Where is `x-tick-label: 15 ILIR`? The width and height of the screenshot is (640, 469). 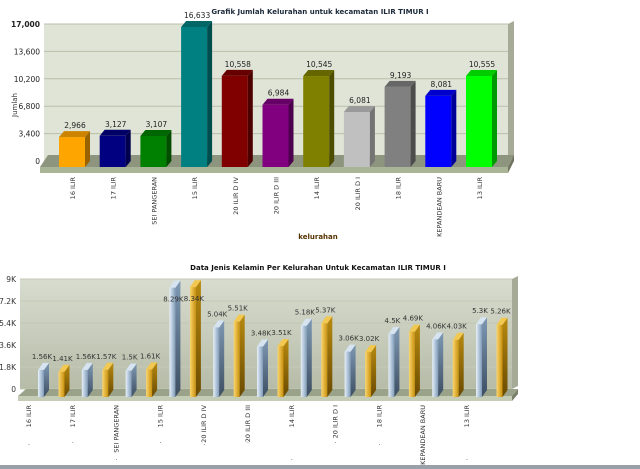 x-tick-label: 15 ILIR is located at coordinates (195, 188).